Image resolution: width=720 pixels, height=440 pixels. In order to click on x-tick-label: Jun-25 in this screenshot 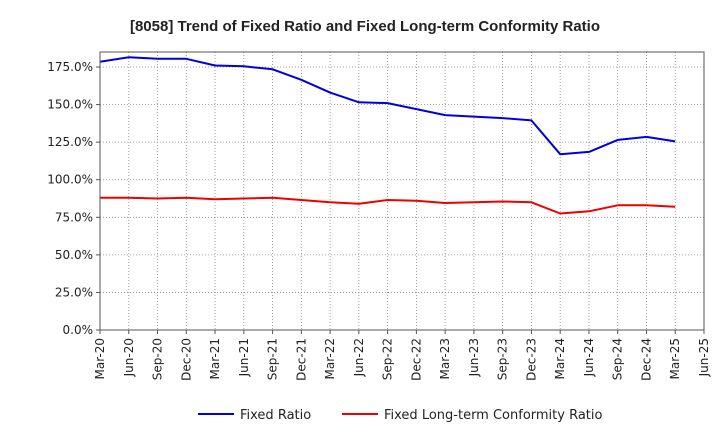, I will do `click(704, 357)`.